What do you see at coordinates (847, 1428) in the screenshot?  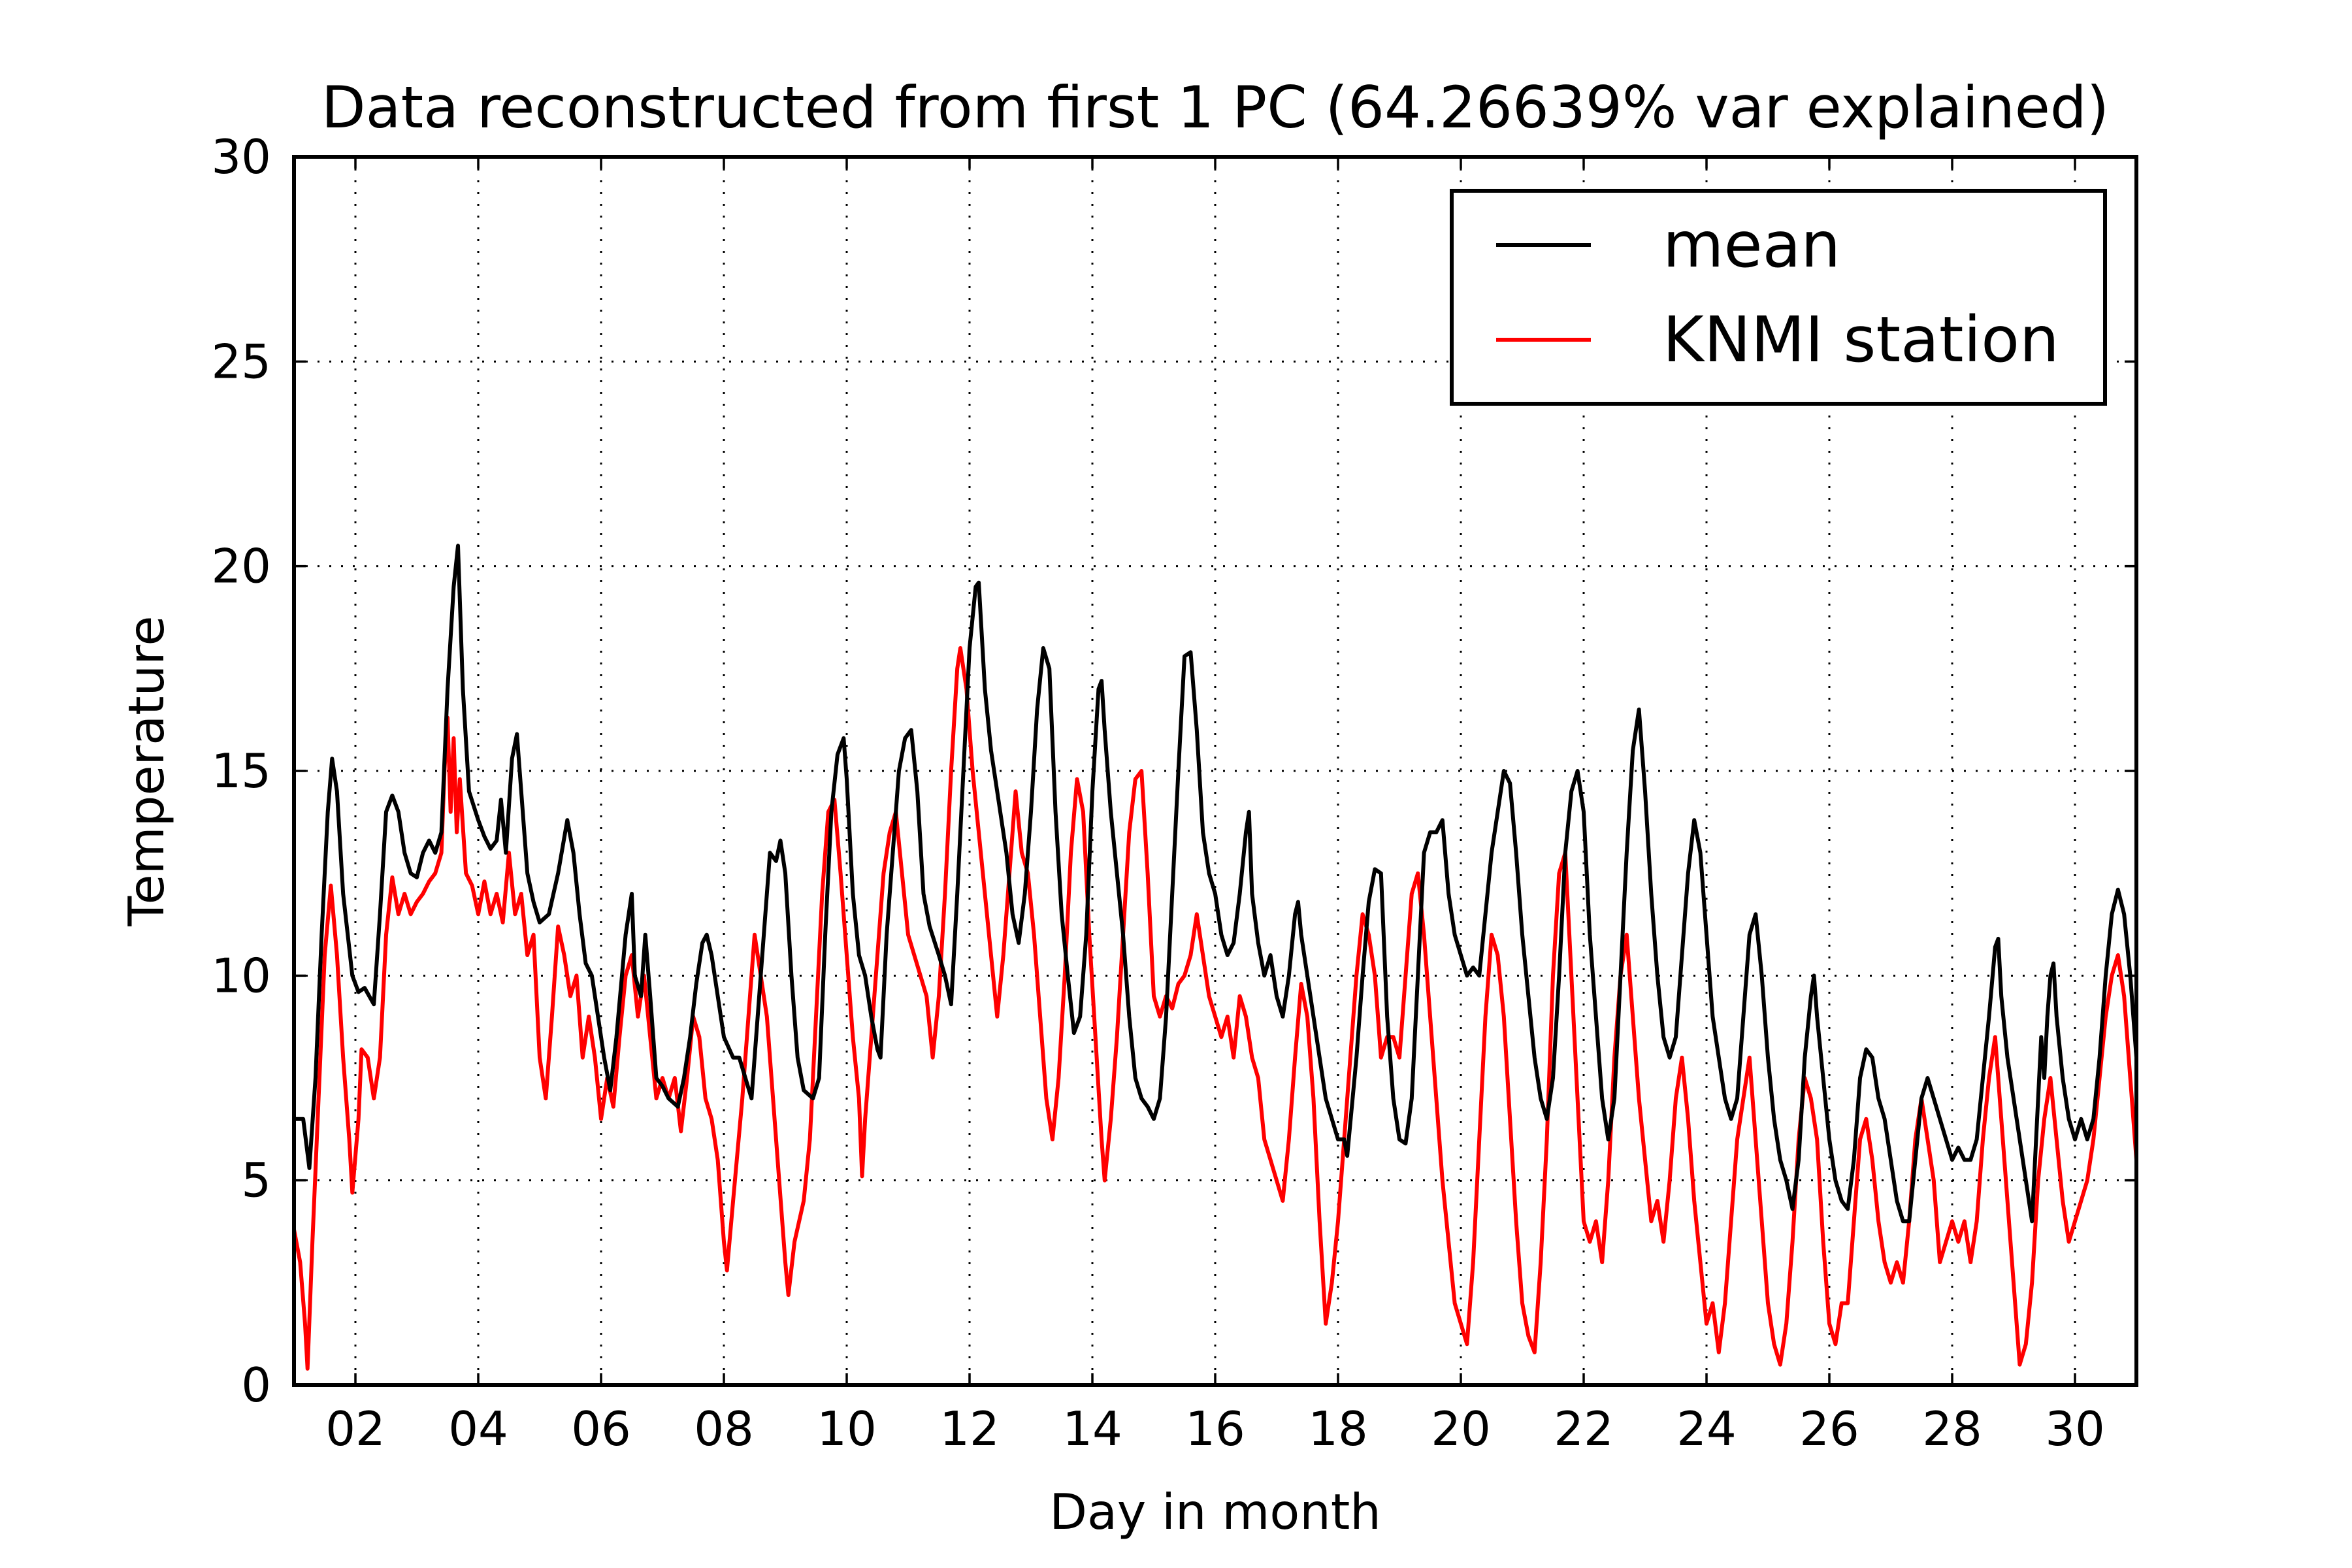 I see `x-tick-label: 10` at bounding box center [847, 1428].